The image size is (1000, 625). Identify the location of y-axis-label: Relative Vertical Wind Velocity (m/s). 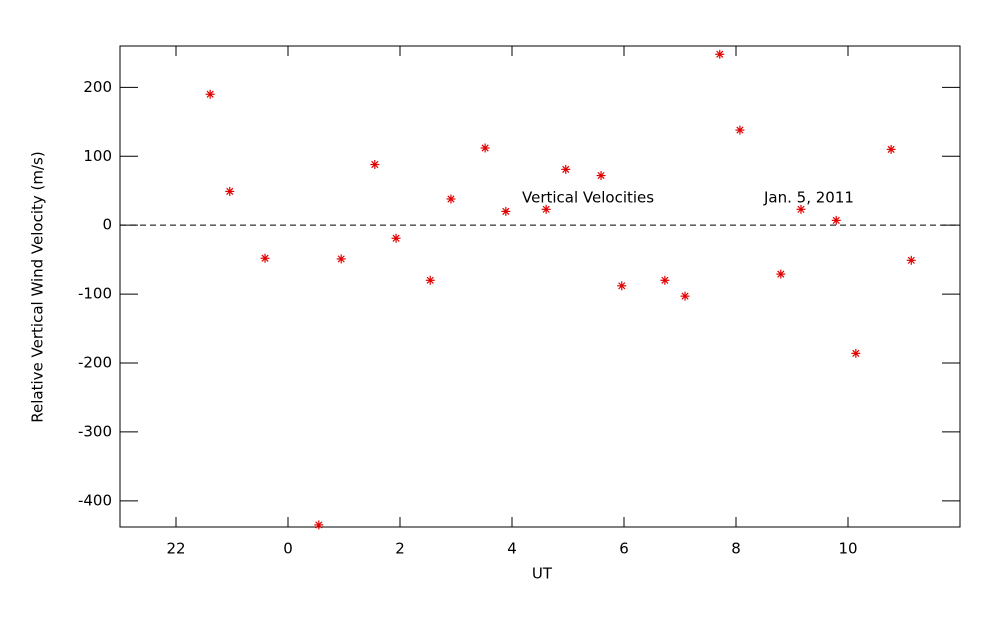
(38, 286).